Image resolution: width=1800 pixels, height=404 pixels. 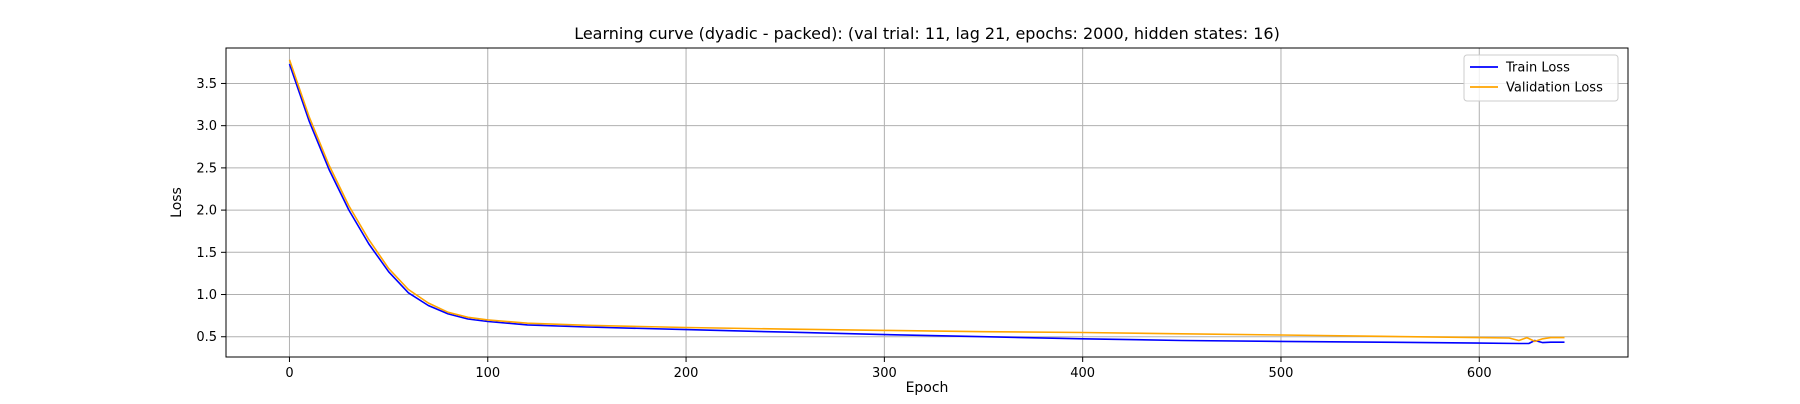 What do you see at coordinates (1537, 68) in the screenshot?
I see `legend-label: Train Loss` at bounding box center [1537, 68].